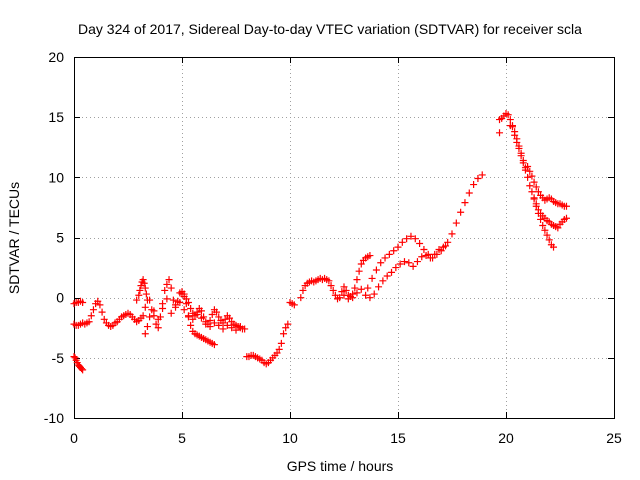 The height and width of the screenshot is (480, 640). What do you see at coordinates (74, 438) in the screenshot?
I see `x-tick-label: 0` at bounding box center [74, 438].